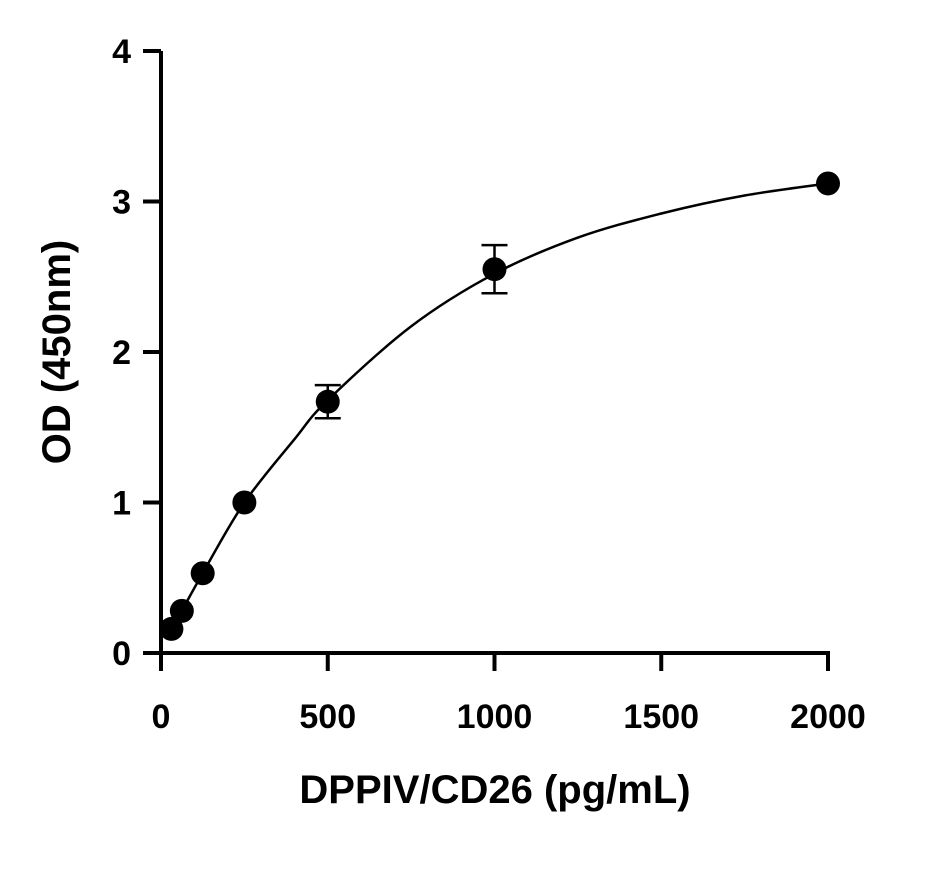 The image size is (942, 896). I want to click on x-tick-label: 1000, so click(495, 717).